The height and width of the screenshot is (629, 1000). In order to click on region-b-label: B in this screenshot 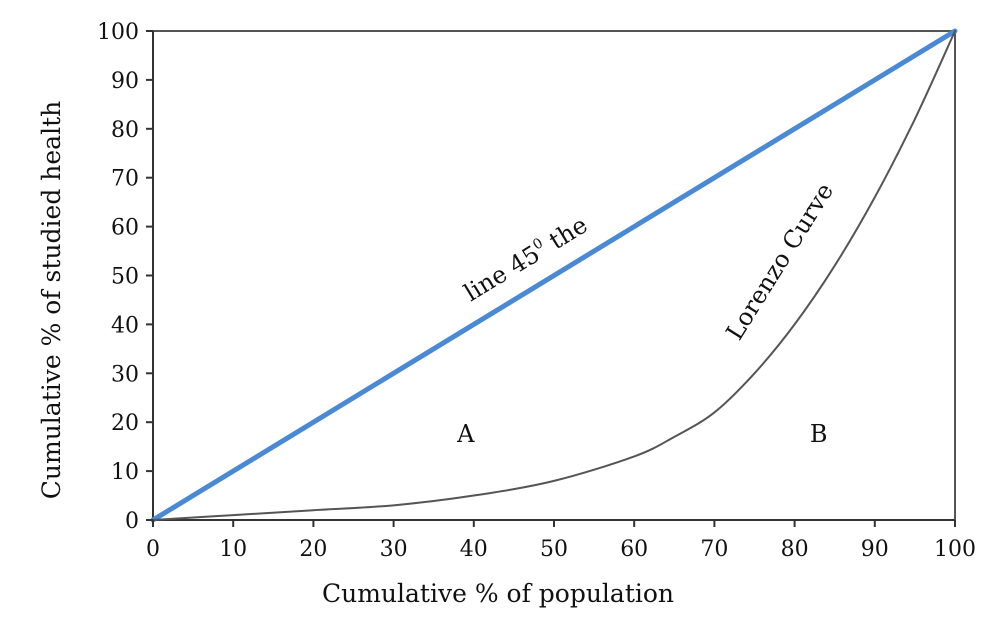, I will do `click(819, 434)`.